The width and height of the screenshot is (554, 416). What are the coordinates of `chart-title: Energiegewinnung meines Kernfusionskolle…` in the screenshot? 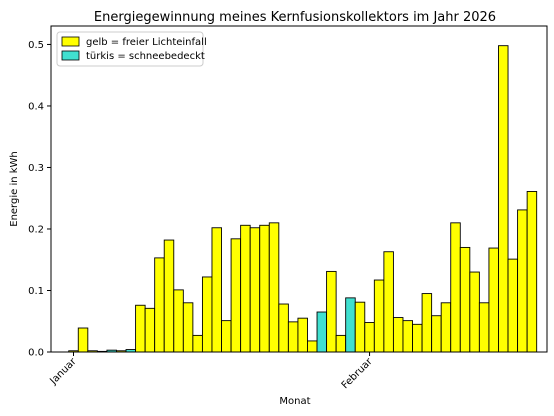 It's located at (295, 17).